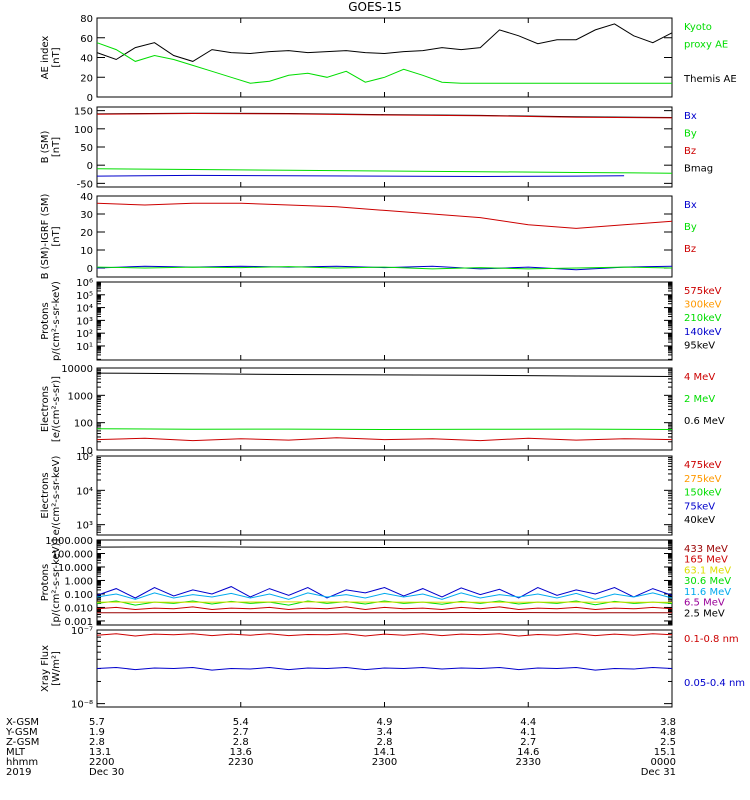  What do you see at coordinates (699, 506) in the screenshot?
I see `legend-entry: 75keV` at bounding box center [699, 506].